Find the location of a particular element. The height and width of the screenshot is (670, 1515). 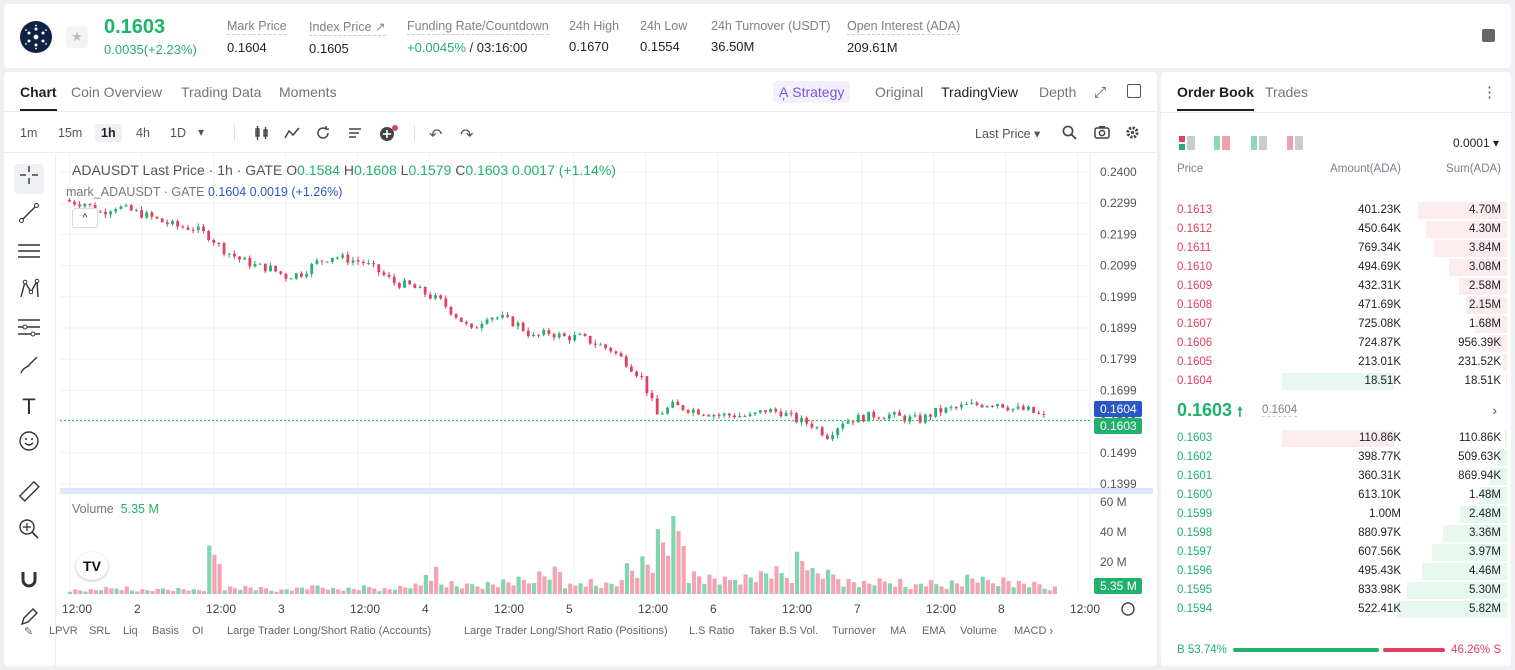

redo-icon: ↷ is located at coordinates (467, 135).